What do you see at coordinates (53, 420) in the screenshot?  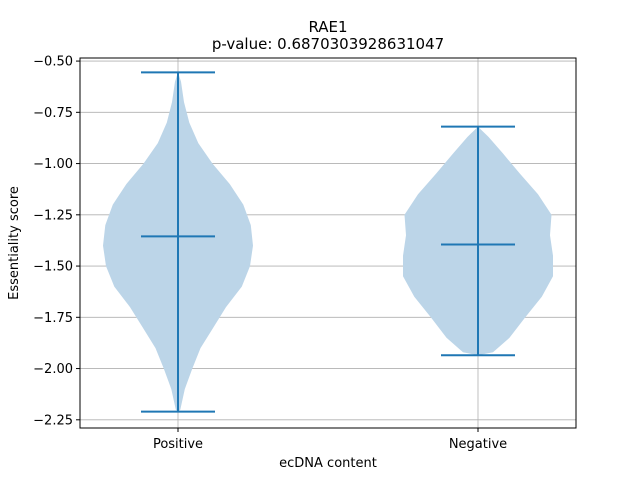 I see `y-tick-label: −2.25` at bounding box center [53, 420].